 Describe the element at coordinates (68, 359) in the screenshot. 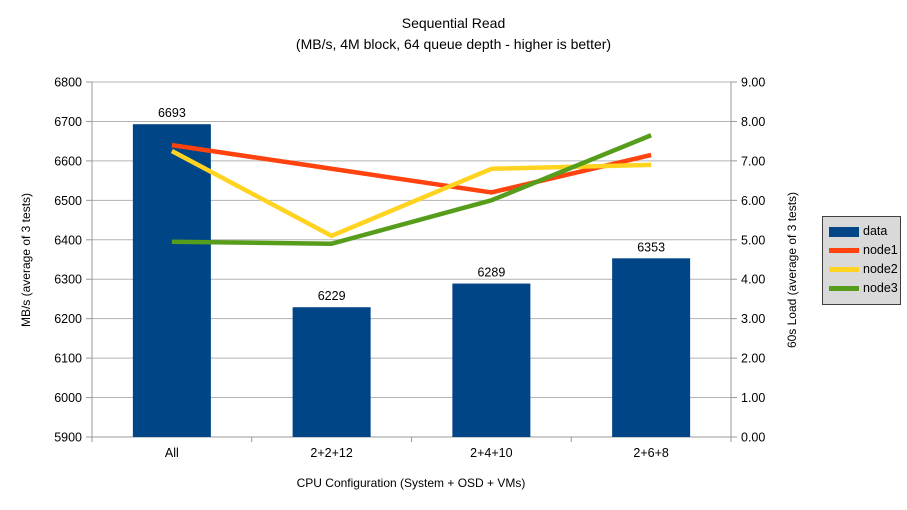

I see `left-axis-tick-label: 6100` at that location.